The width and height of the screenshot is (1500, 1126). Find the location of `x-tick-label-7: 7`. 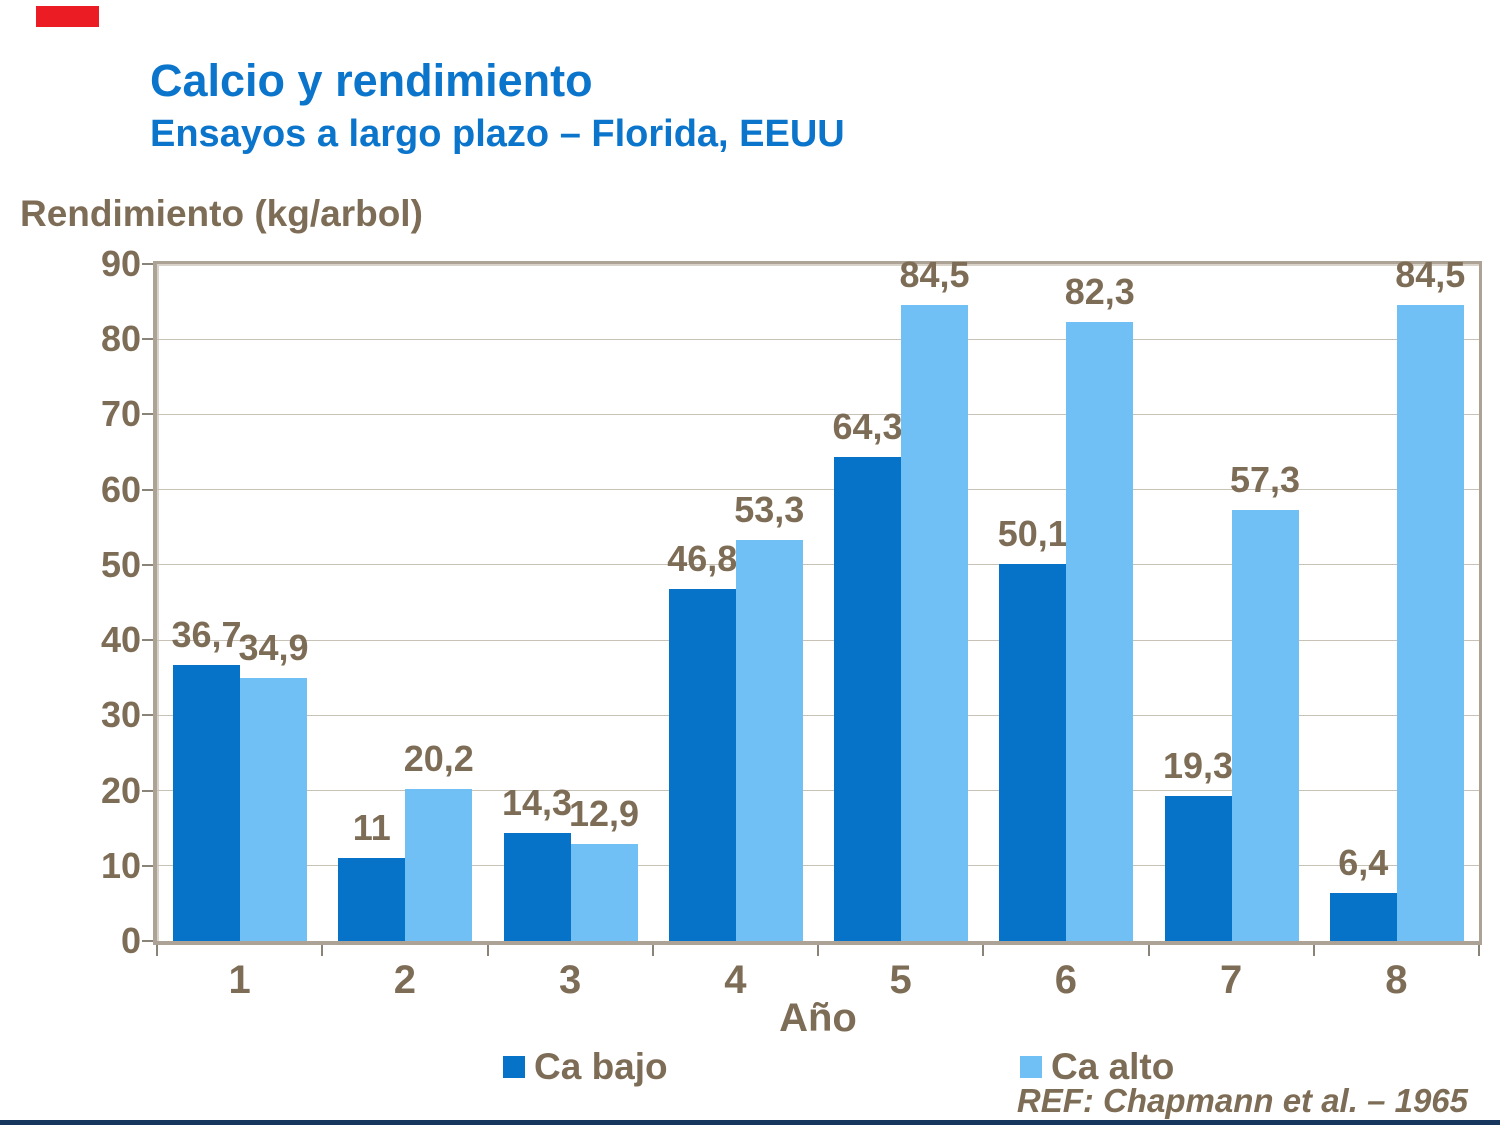

x-tick-label-7: 7 is located at coordinates (1231, 980).